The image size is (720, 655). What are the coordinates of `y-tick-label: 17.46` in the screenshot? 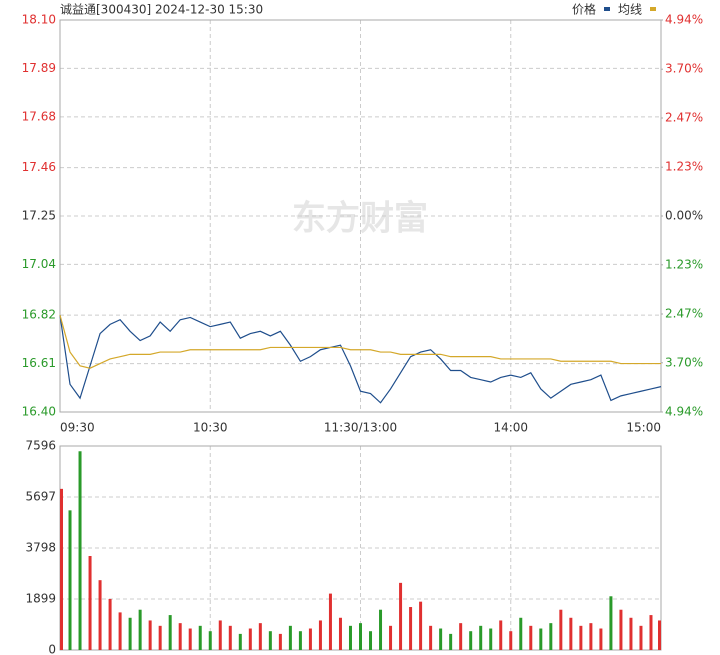 It's located at (39, 167).